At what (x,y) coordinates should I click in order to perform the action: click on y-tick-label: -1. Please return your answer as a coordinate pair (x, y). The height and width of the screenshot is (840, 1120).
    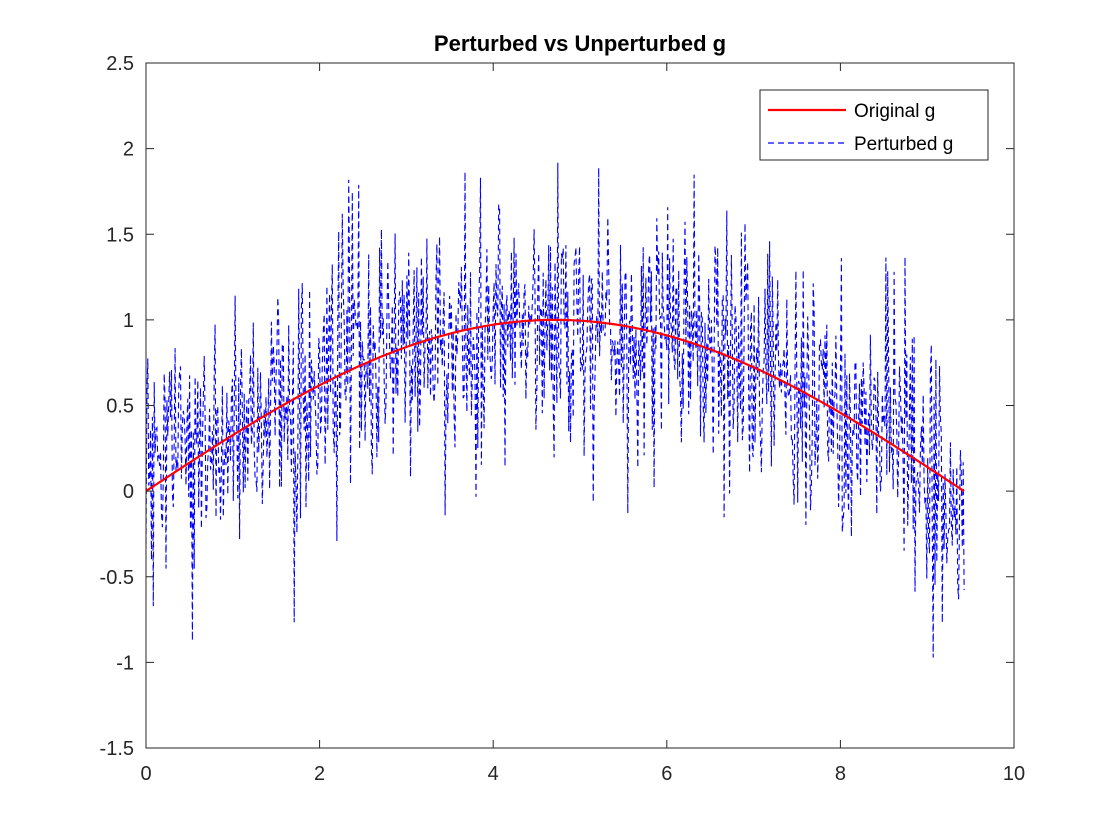
    Looking at the image, I should click on (125, 663).